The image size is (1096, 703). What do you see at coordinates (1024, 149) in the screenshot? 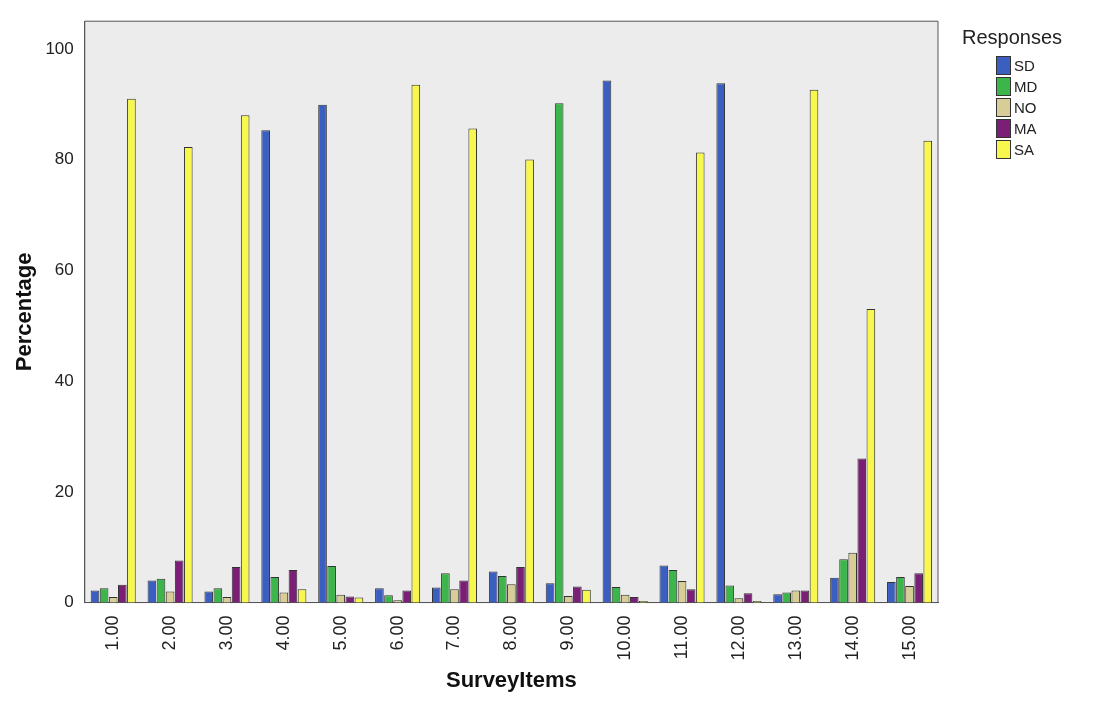
I see `legend-label: SA` at bounding box center [1024, 149].